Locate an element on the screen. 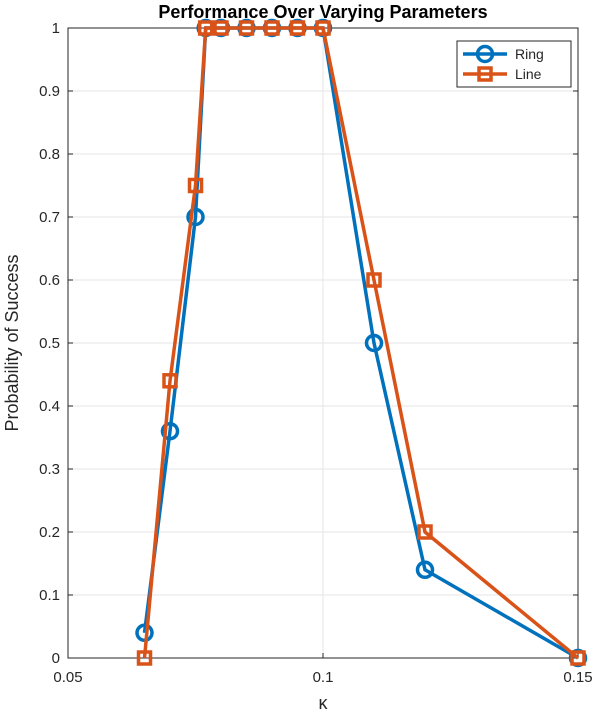 This screenshot has width=598, height=713. x-axis-label: κ is located at coordinates (324, 703).